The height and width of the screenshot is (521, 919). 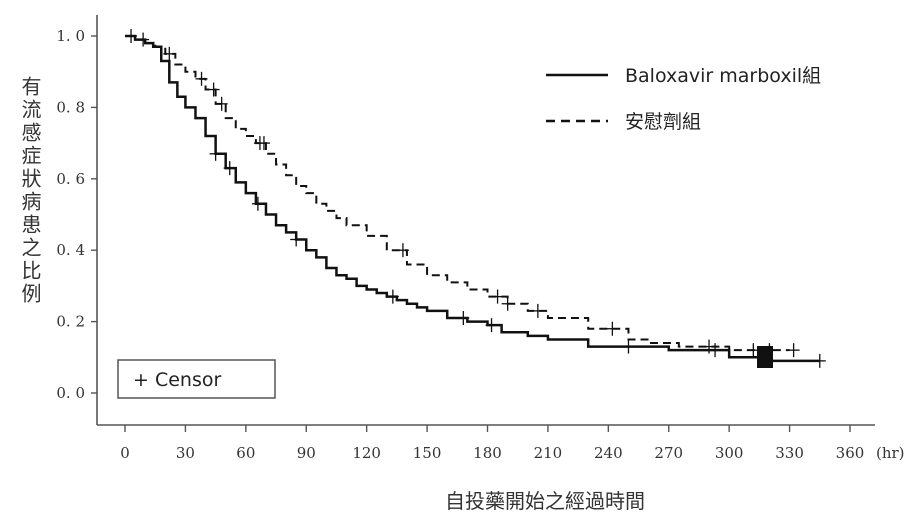 What do you see at coordinates (125, 453) in the screenshot?
I see `x-tick-label: 0` at bounding box center [125, 453].